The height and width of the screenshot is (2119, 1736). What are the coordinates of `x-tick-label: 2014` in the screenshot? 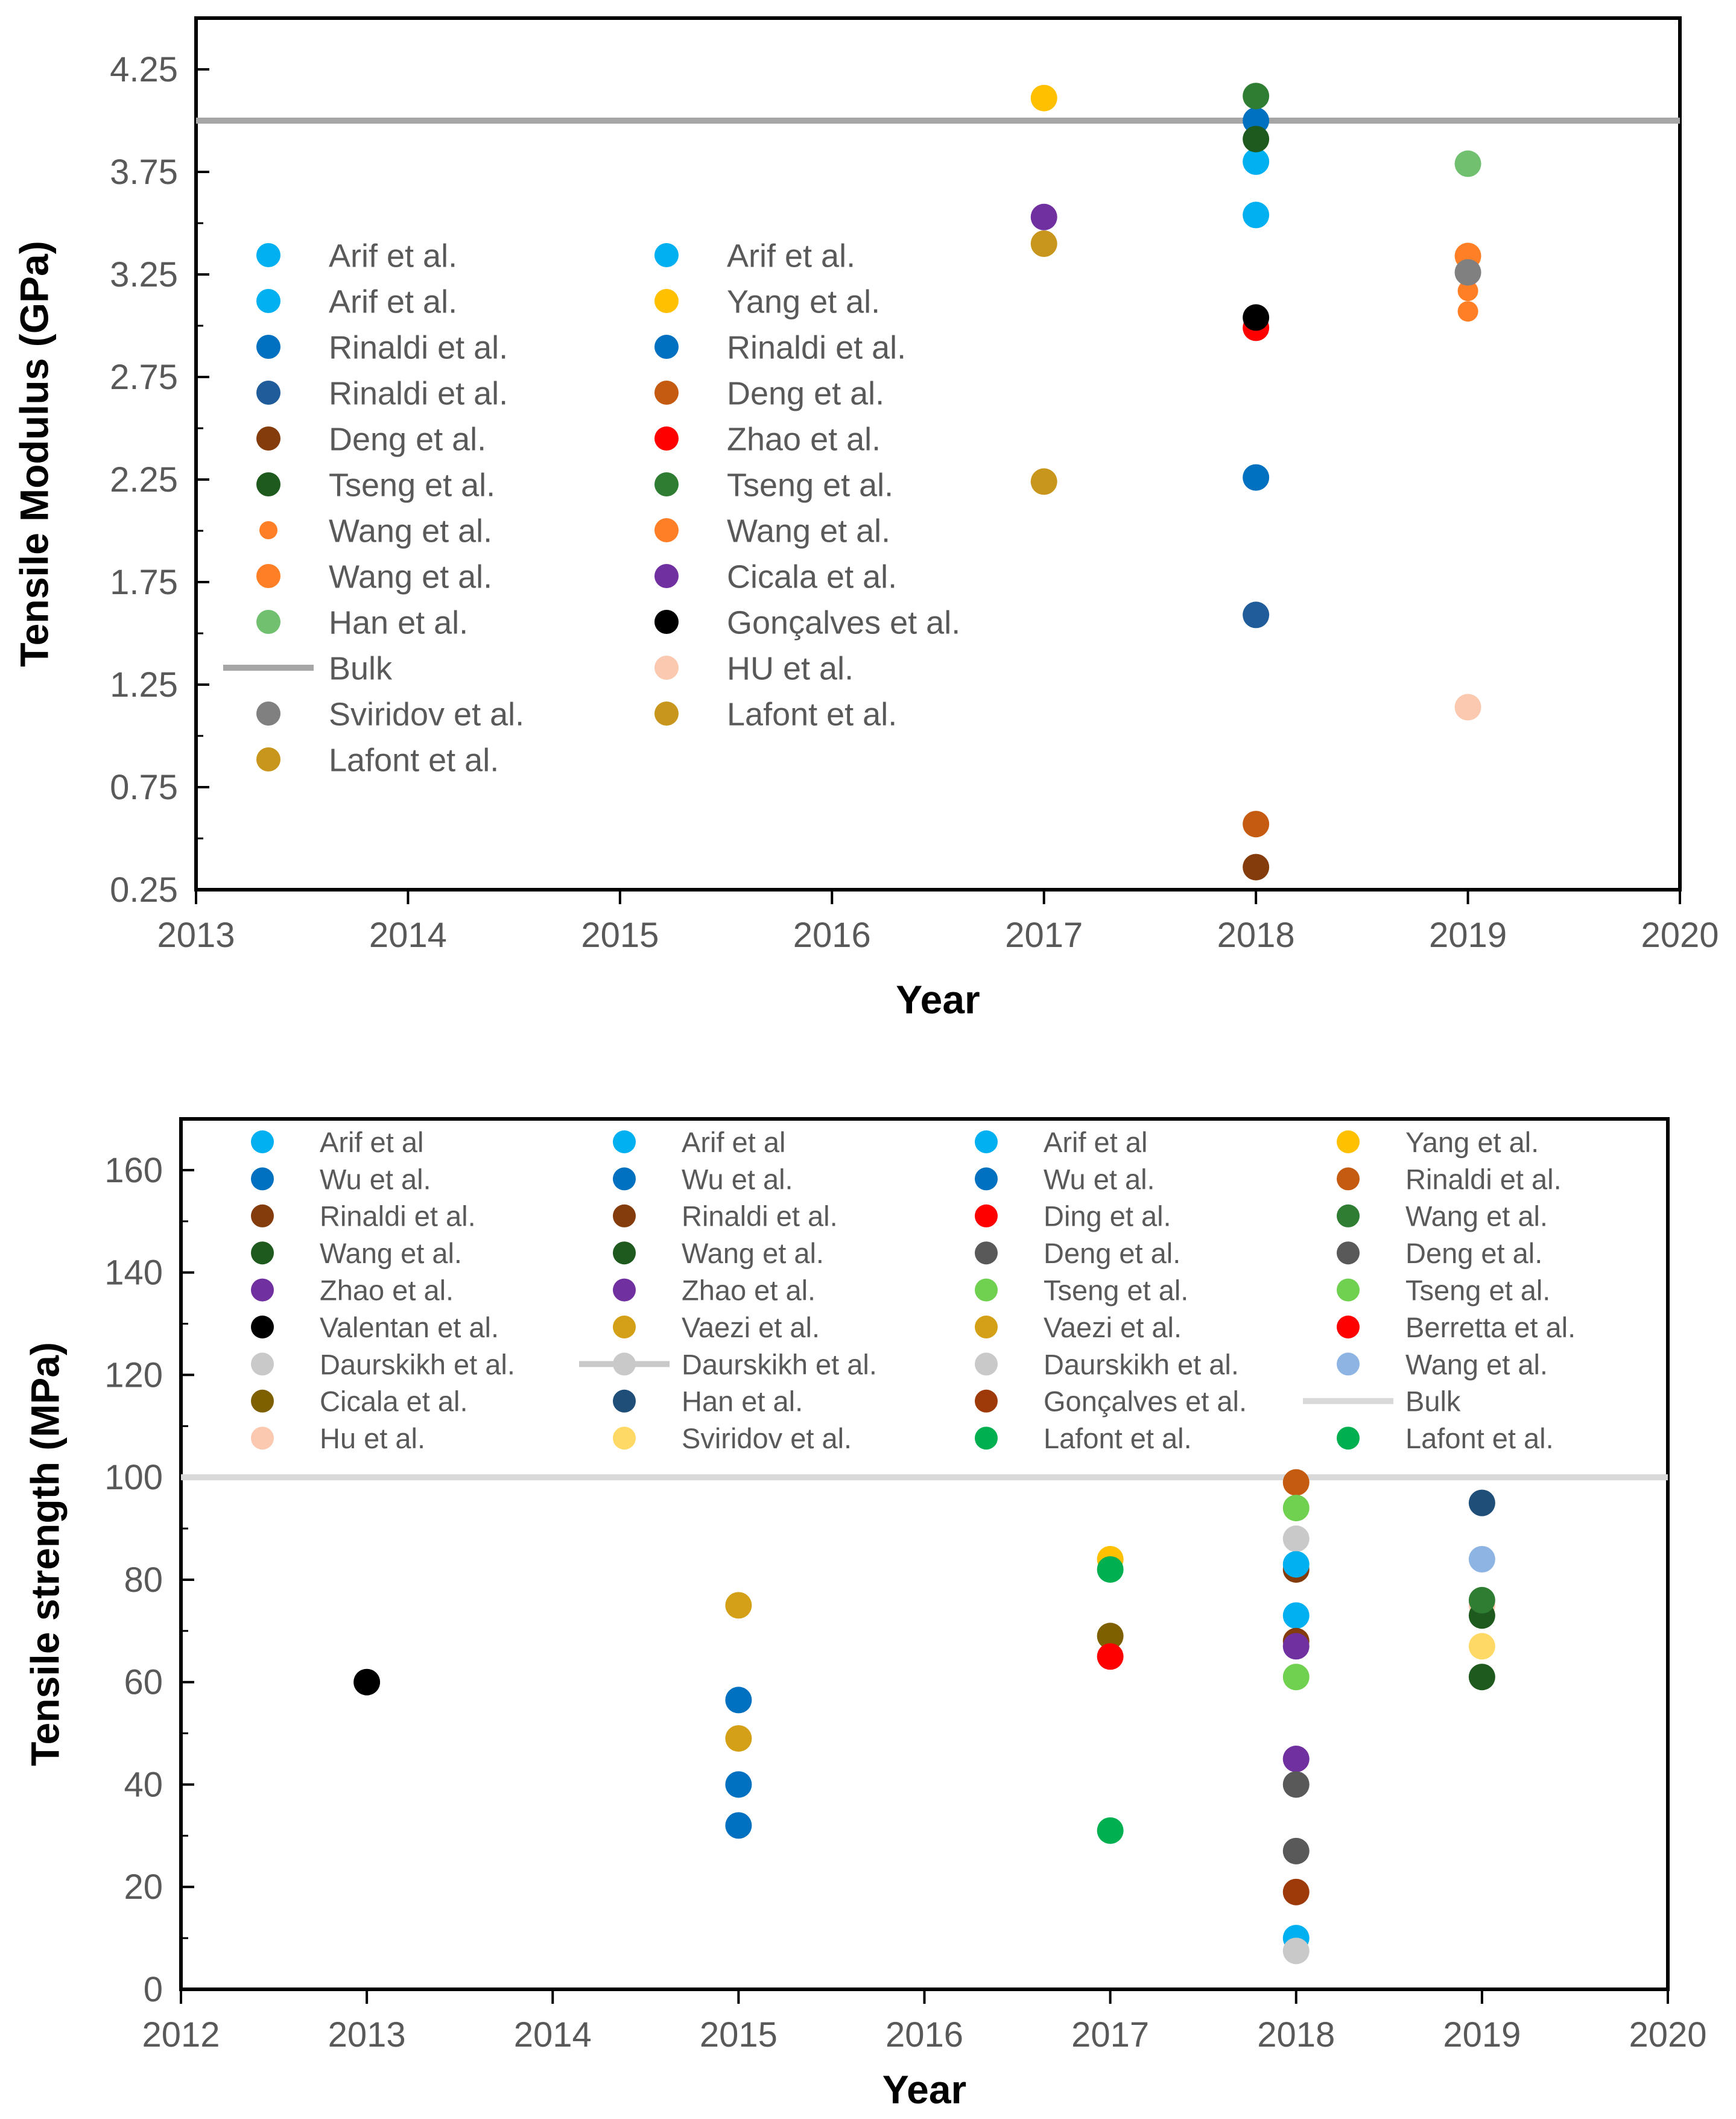 It's located at (553, 2034).